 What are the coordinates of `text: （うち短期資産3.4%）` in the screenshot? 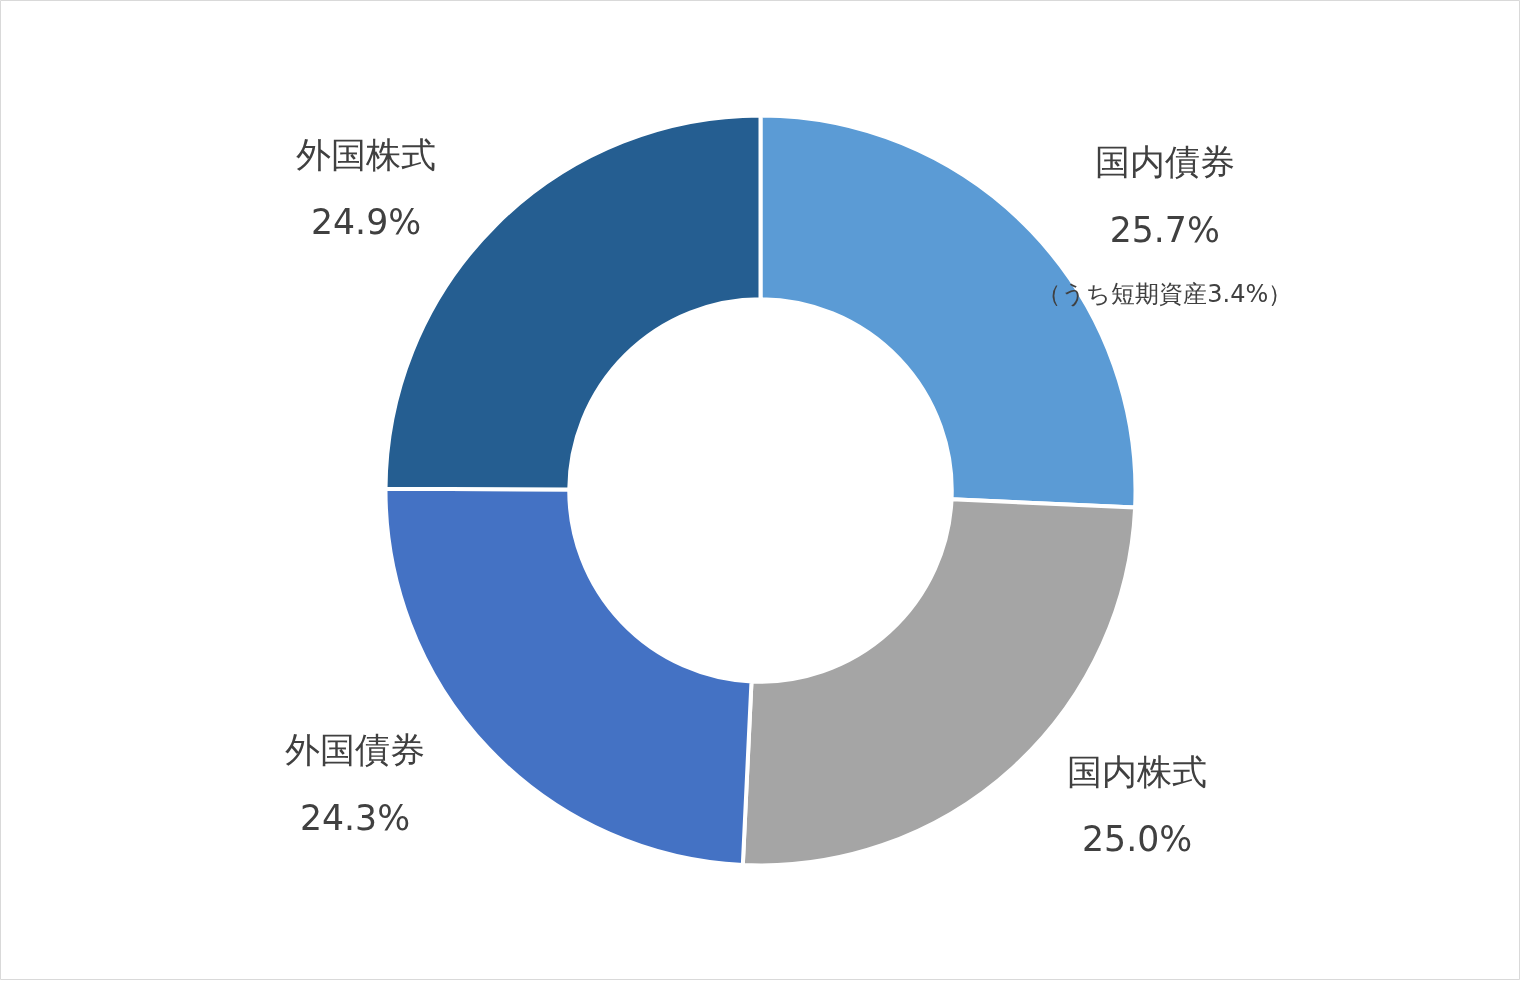 It's located at (1165, 293).